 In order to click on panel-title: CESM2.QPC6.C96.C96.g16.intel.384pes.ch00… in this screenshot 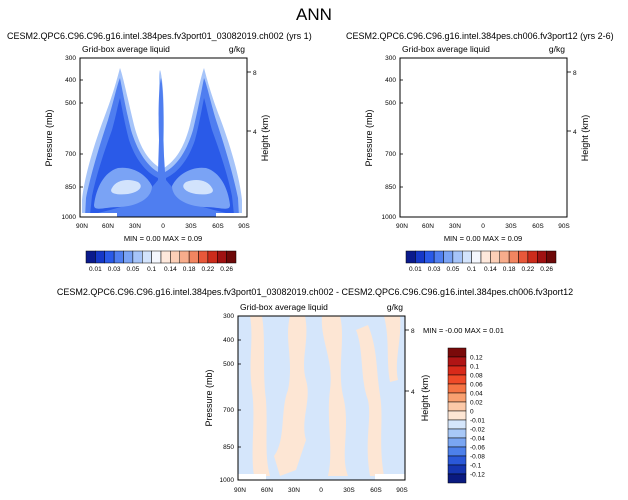, I will do `click(480, 36)`.